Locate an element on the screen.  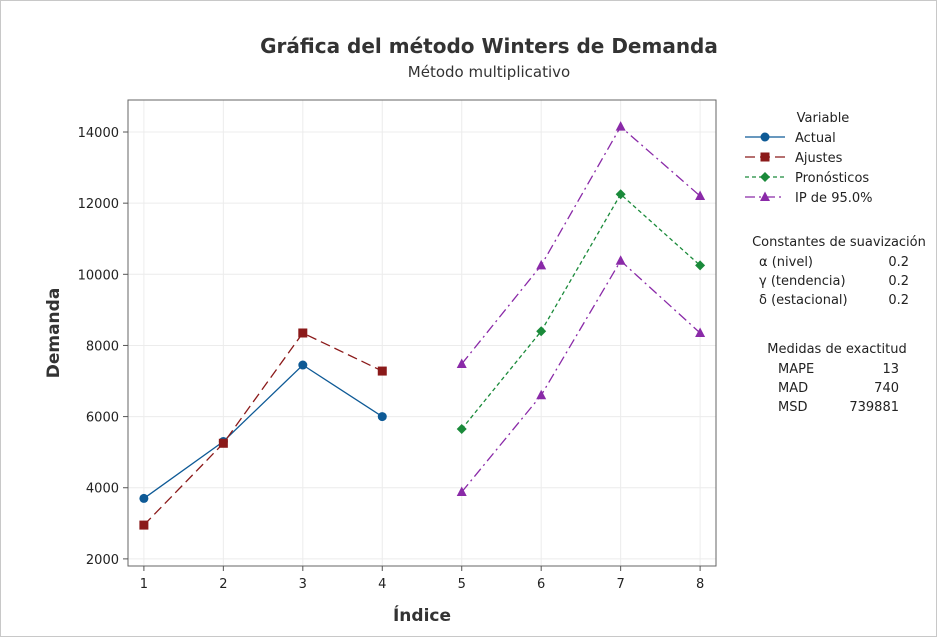
smoothing-label: γ (tendencia) is located at coordinates (802, 281).